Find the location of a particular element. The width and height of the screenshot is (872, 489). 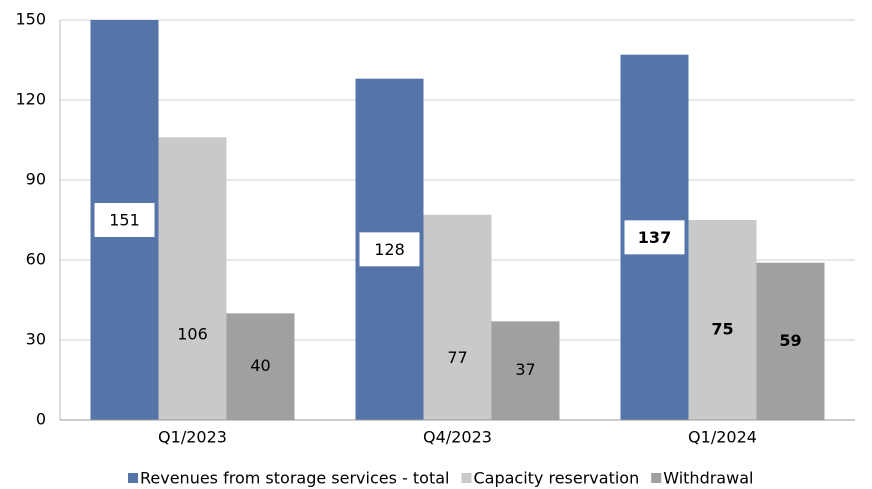

y-tick-label: 60 is located at coordinates (36, 259).